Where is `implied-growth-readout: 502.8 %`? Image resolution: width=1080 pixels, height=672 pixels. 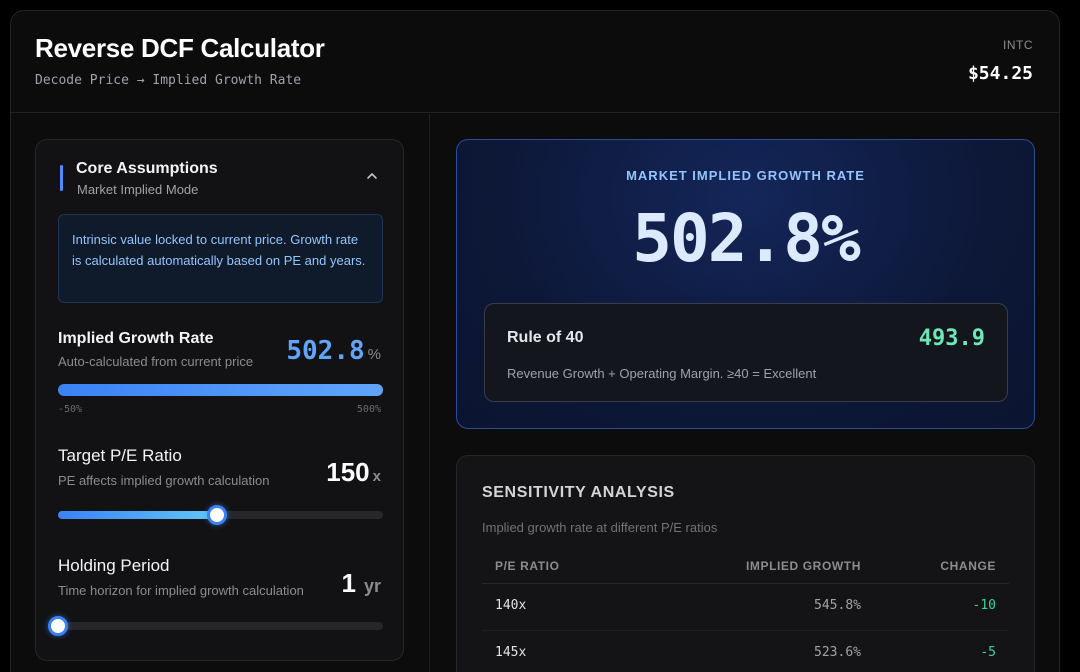
implied-growth-readout: 502.8 % is located at coordinates (333, 351).